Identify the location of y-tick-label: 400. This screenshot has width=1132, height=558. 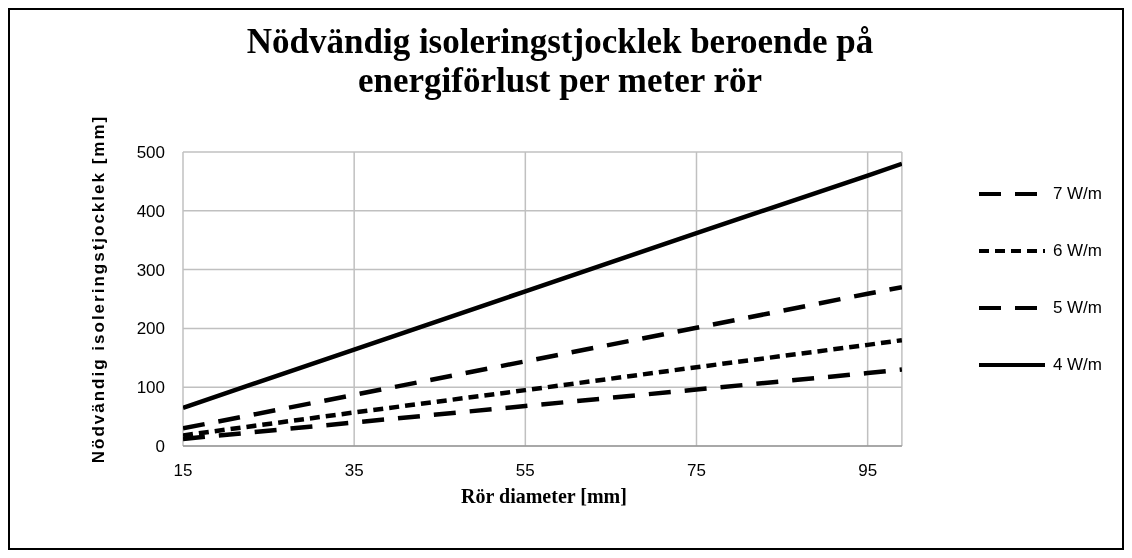
(150, 211).